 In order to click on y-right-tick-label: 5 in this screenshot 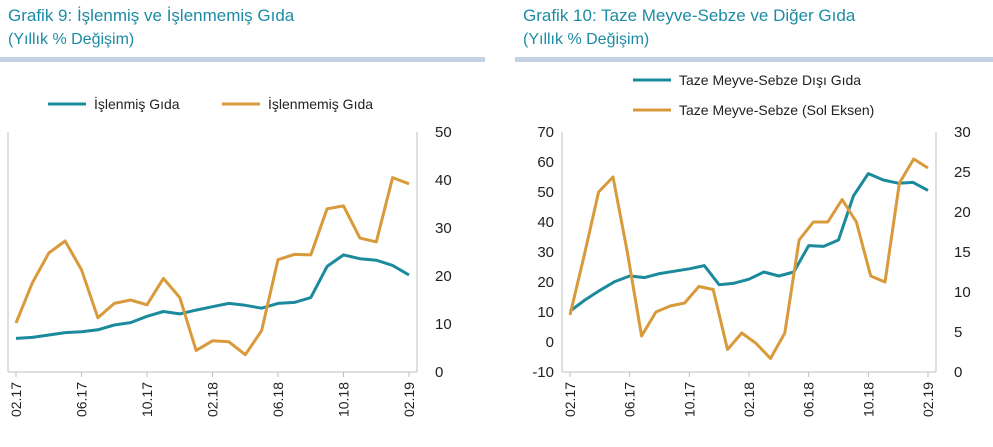, I will do `click(958, 332)`.